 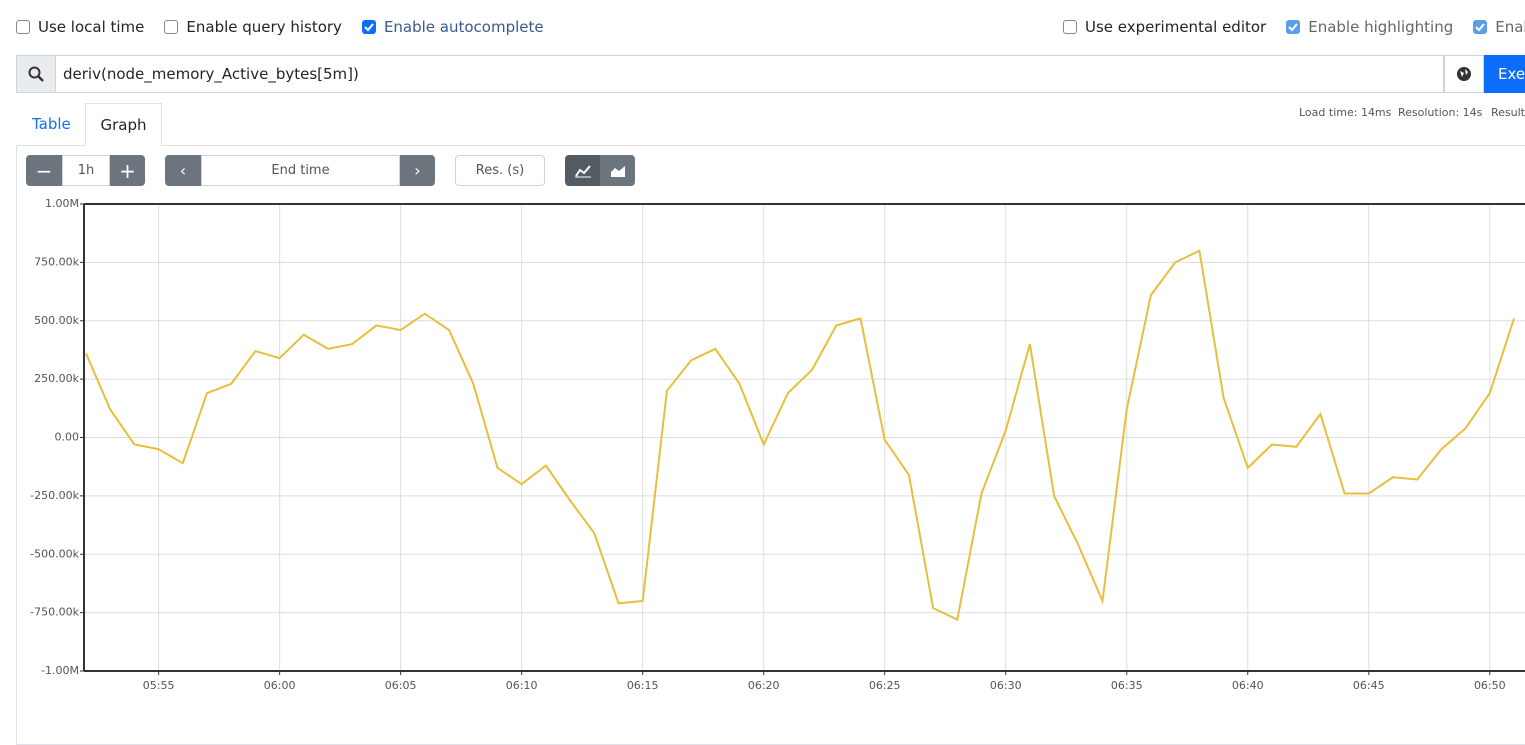 I want to click on option: Use local time, so click(x=80, y=27).